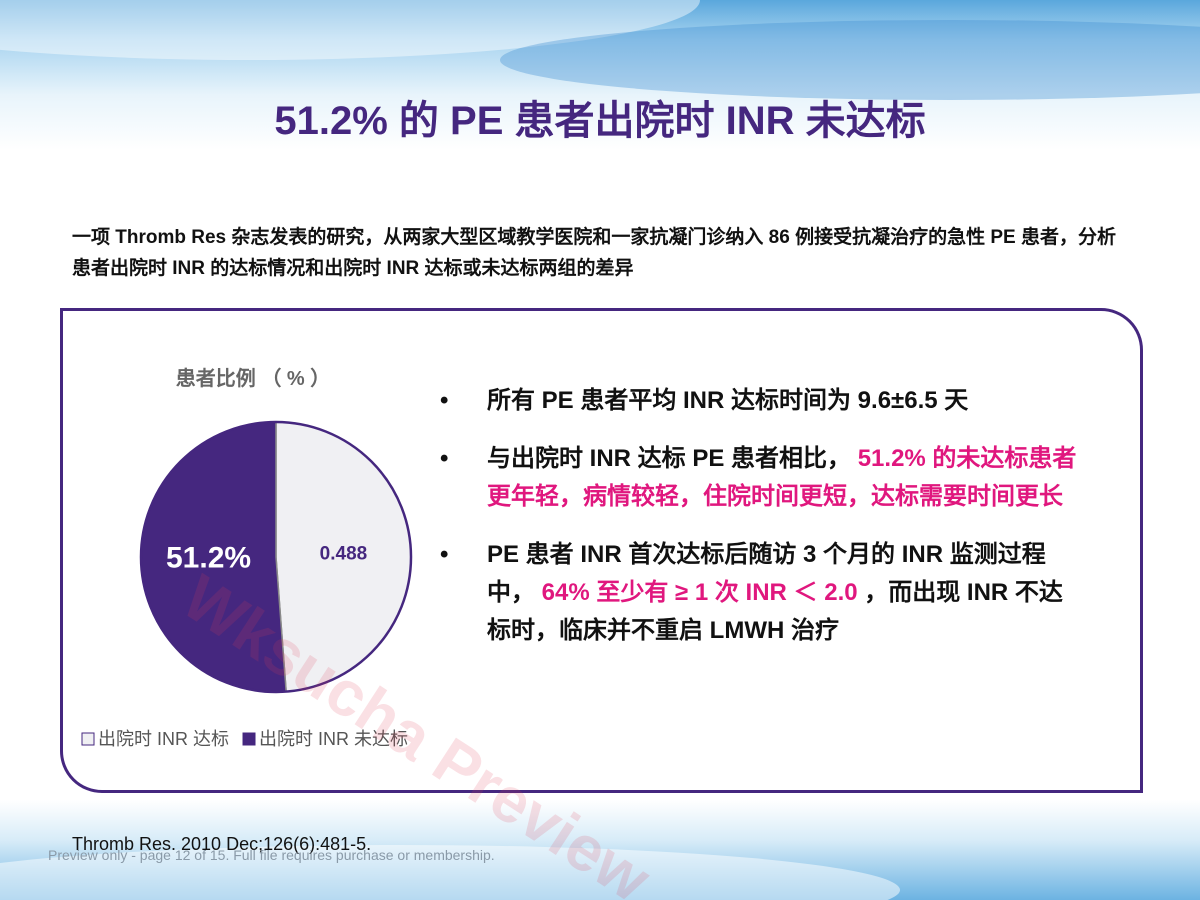 The width and height of the screenshot is (1200, 900). I want to click on data-label: 51.2%, so click(208, 557).